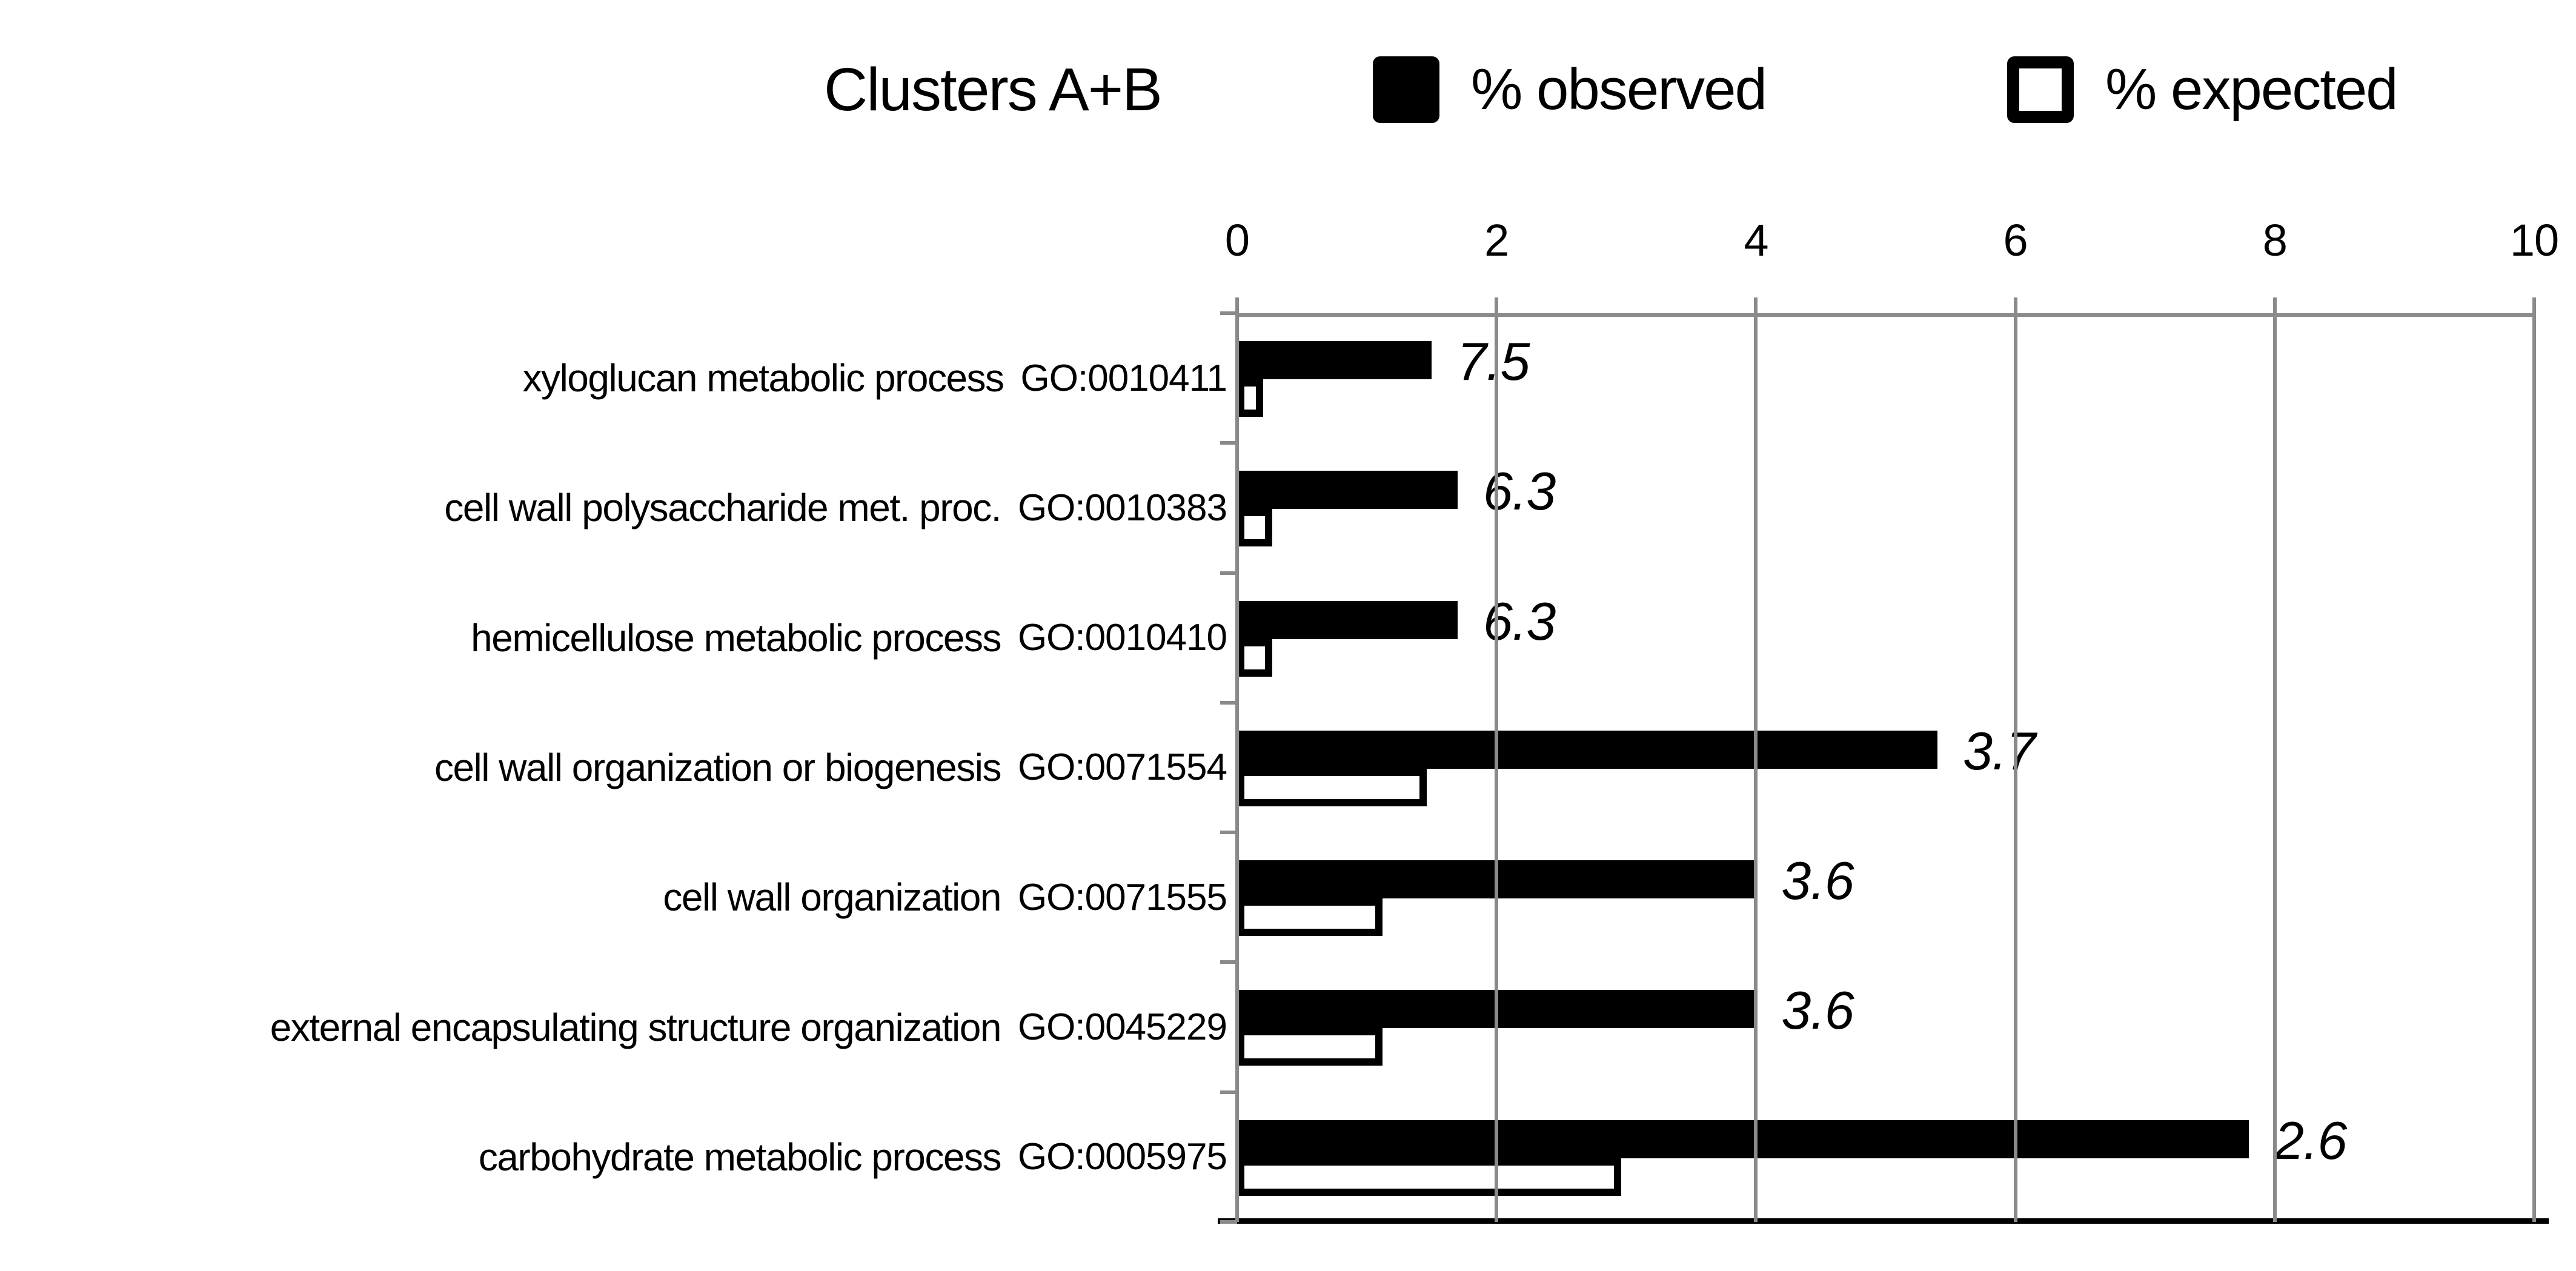 Image resolution: width=2576 pixels, height=1271 pixels. What do you see at coordinates (1122, 1157) in the screenshot?
I see `go-id-label: GO:0005975` at bounding box center [1122, 1157].